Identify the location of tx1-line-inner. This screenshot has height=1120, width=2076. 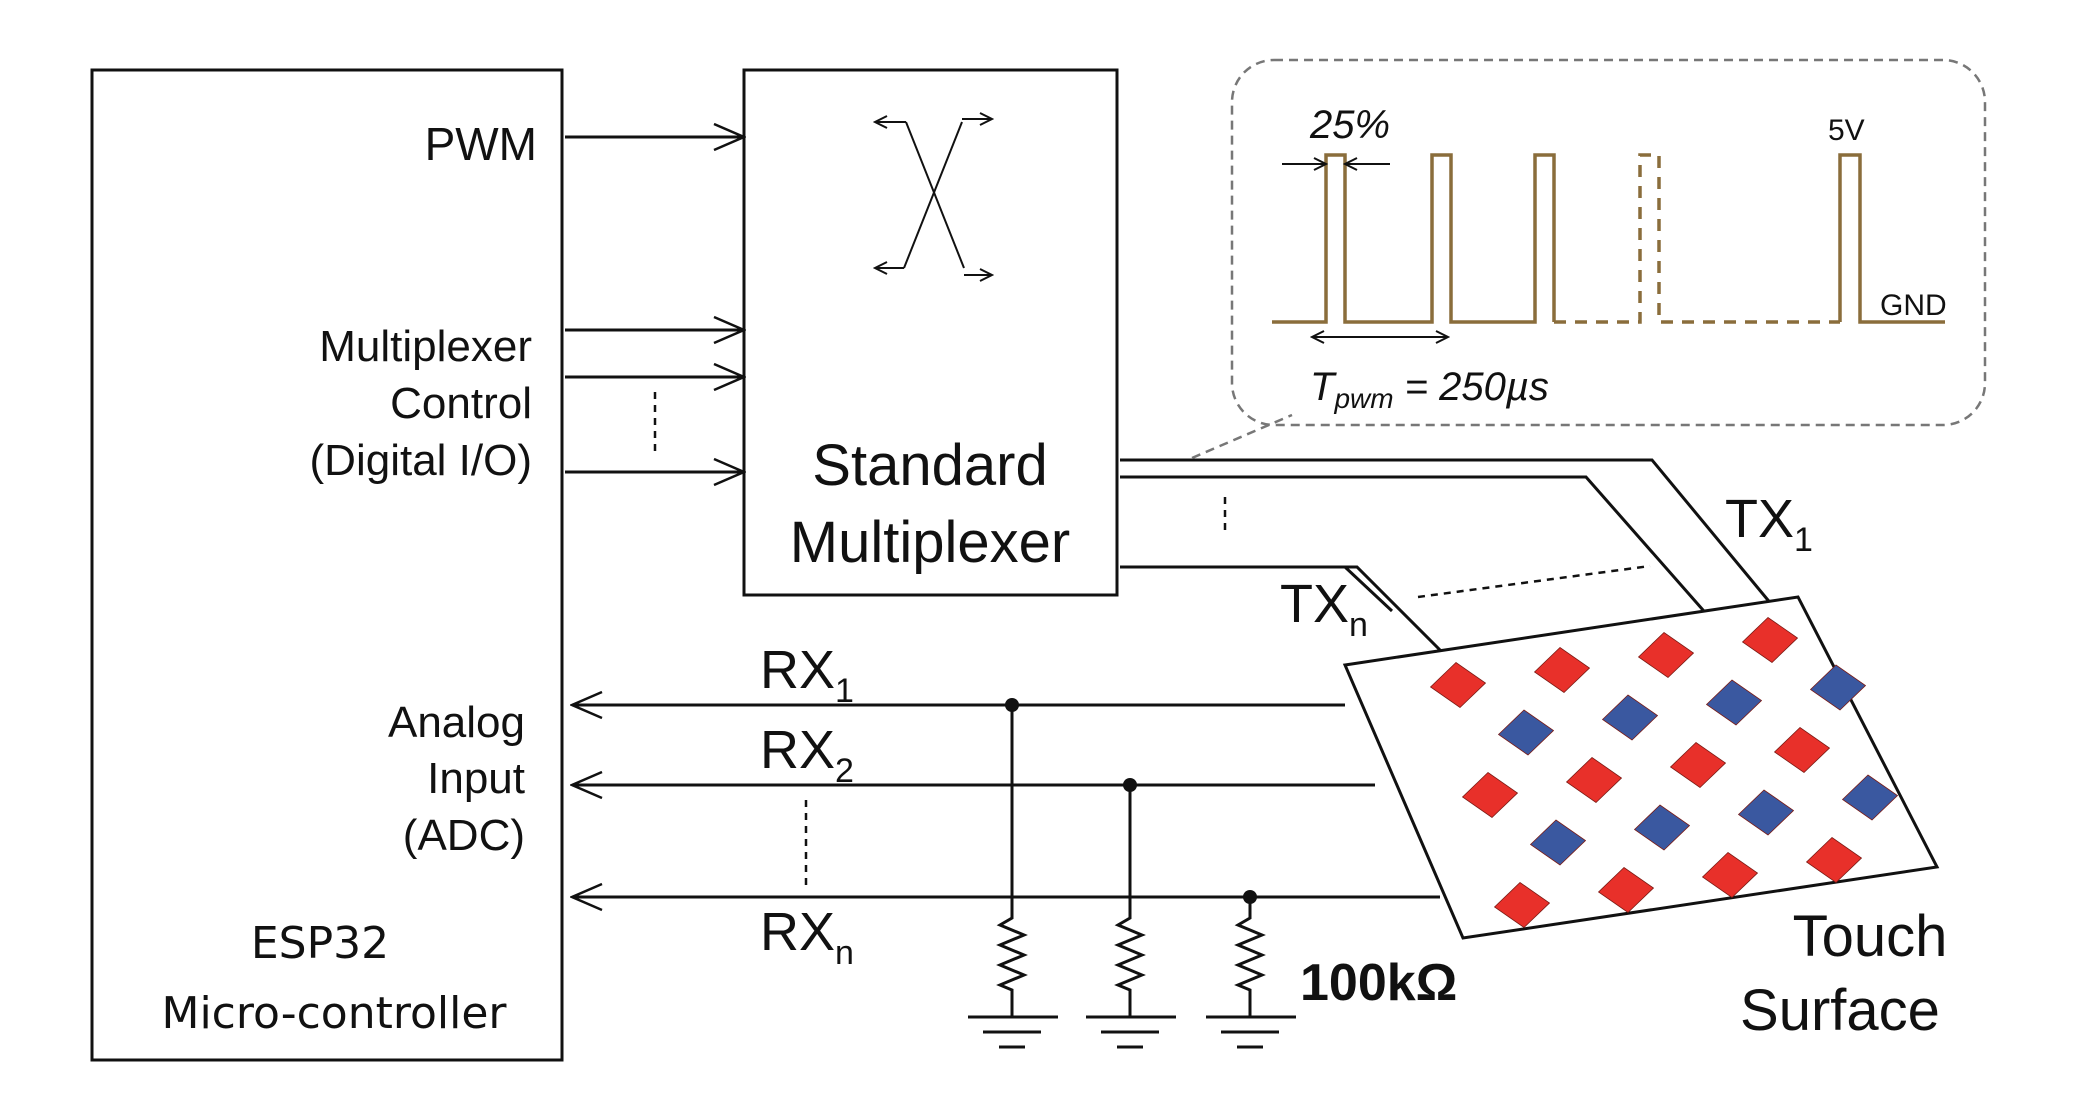
(1416, 547).